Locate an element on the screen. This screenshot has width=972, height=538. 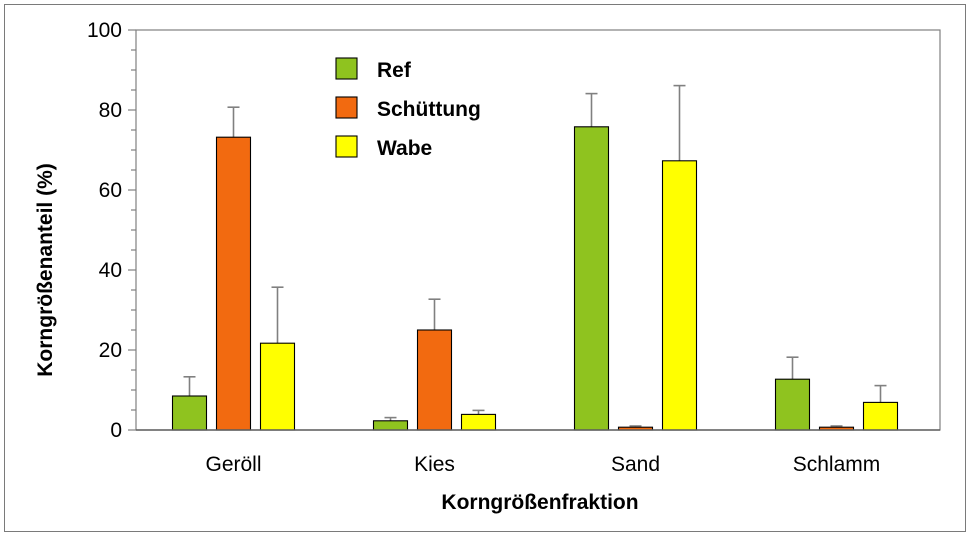
x-tick-label: Geröll is located at coordinates (233, 464).